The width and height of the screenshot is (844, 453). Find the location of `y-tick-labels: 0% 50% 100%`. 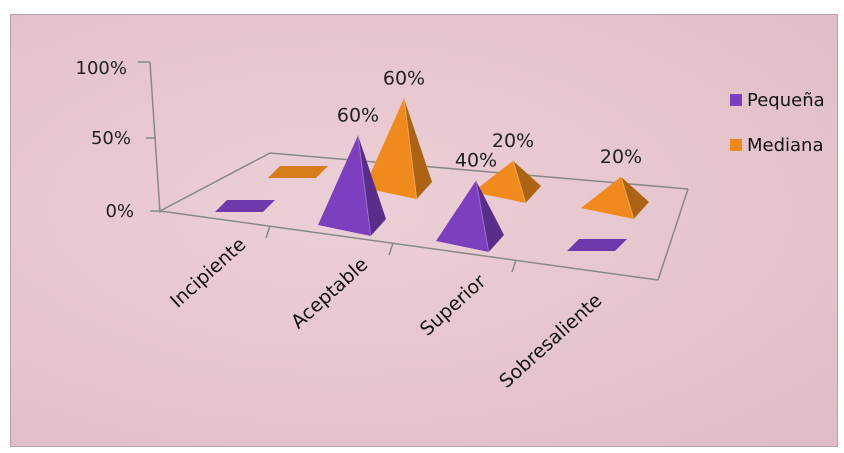

y-tick-labels: 0% 50% 100% is located at coordinates (105, 140).